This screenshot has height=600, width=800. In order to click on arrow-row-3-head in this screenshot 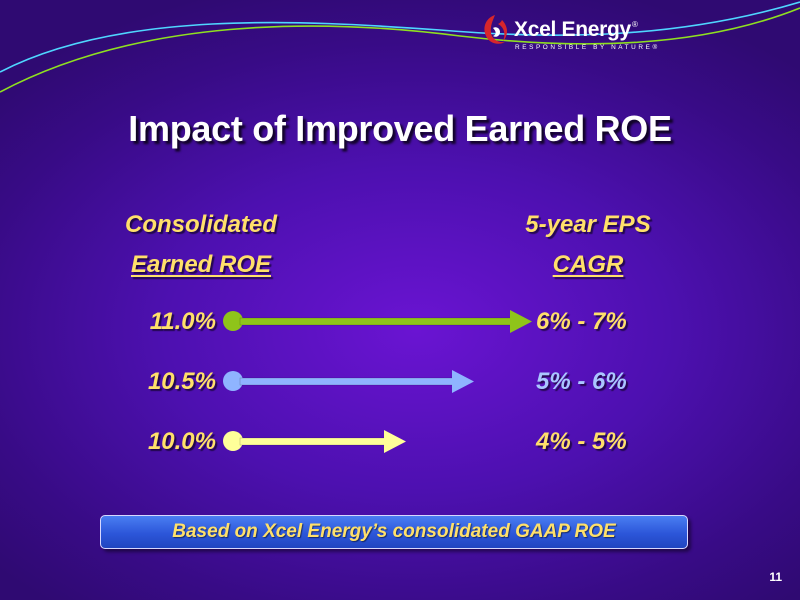, I will do `click(395, 441)`.